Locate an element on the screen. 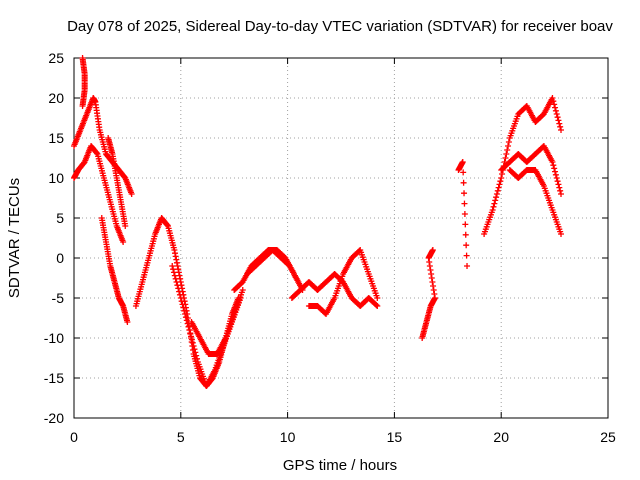 This screenshot has height=480, width=640. y-tick-label: 15 is located at coordinates (56, 138).